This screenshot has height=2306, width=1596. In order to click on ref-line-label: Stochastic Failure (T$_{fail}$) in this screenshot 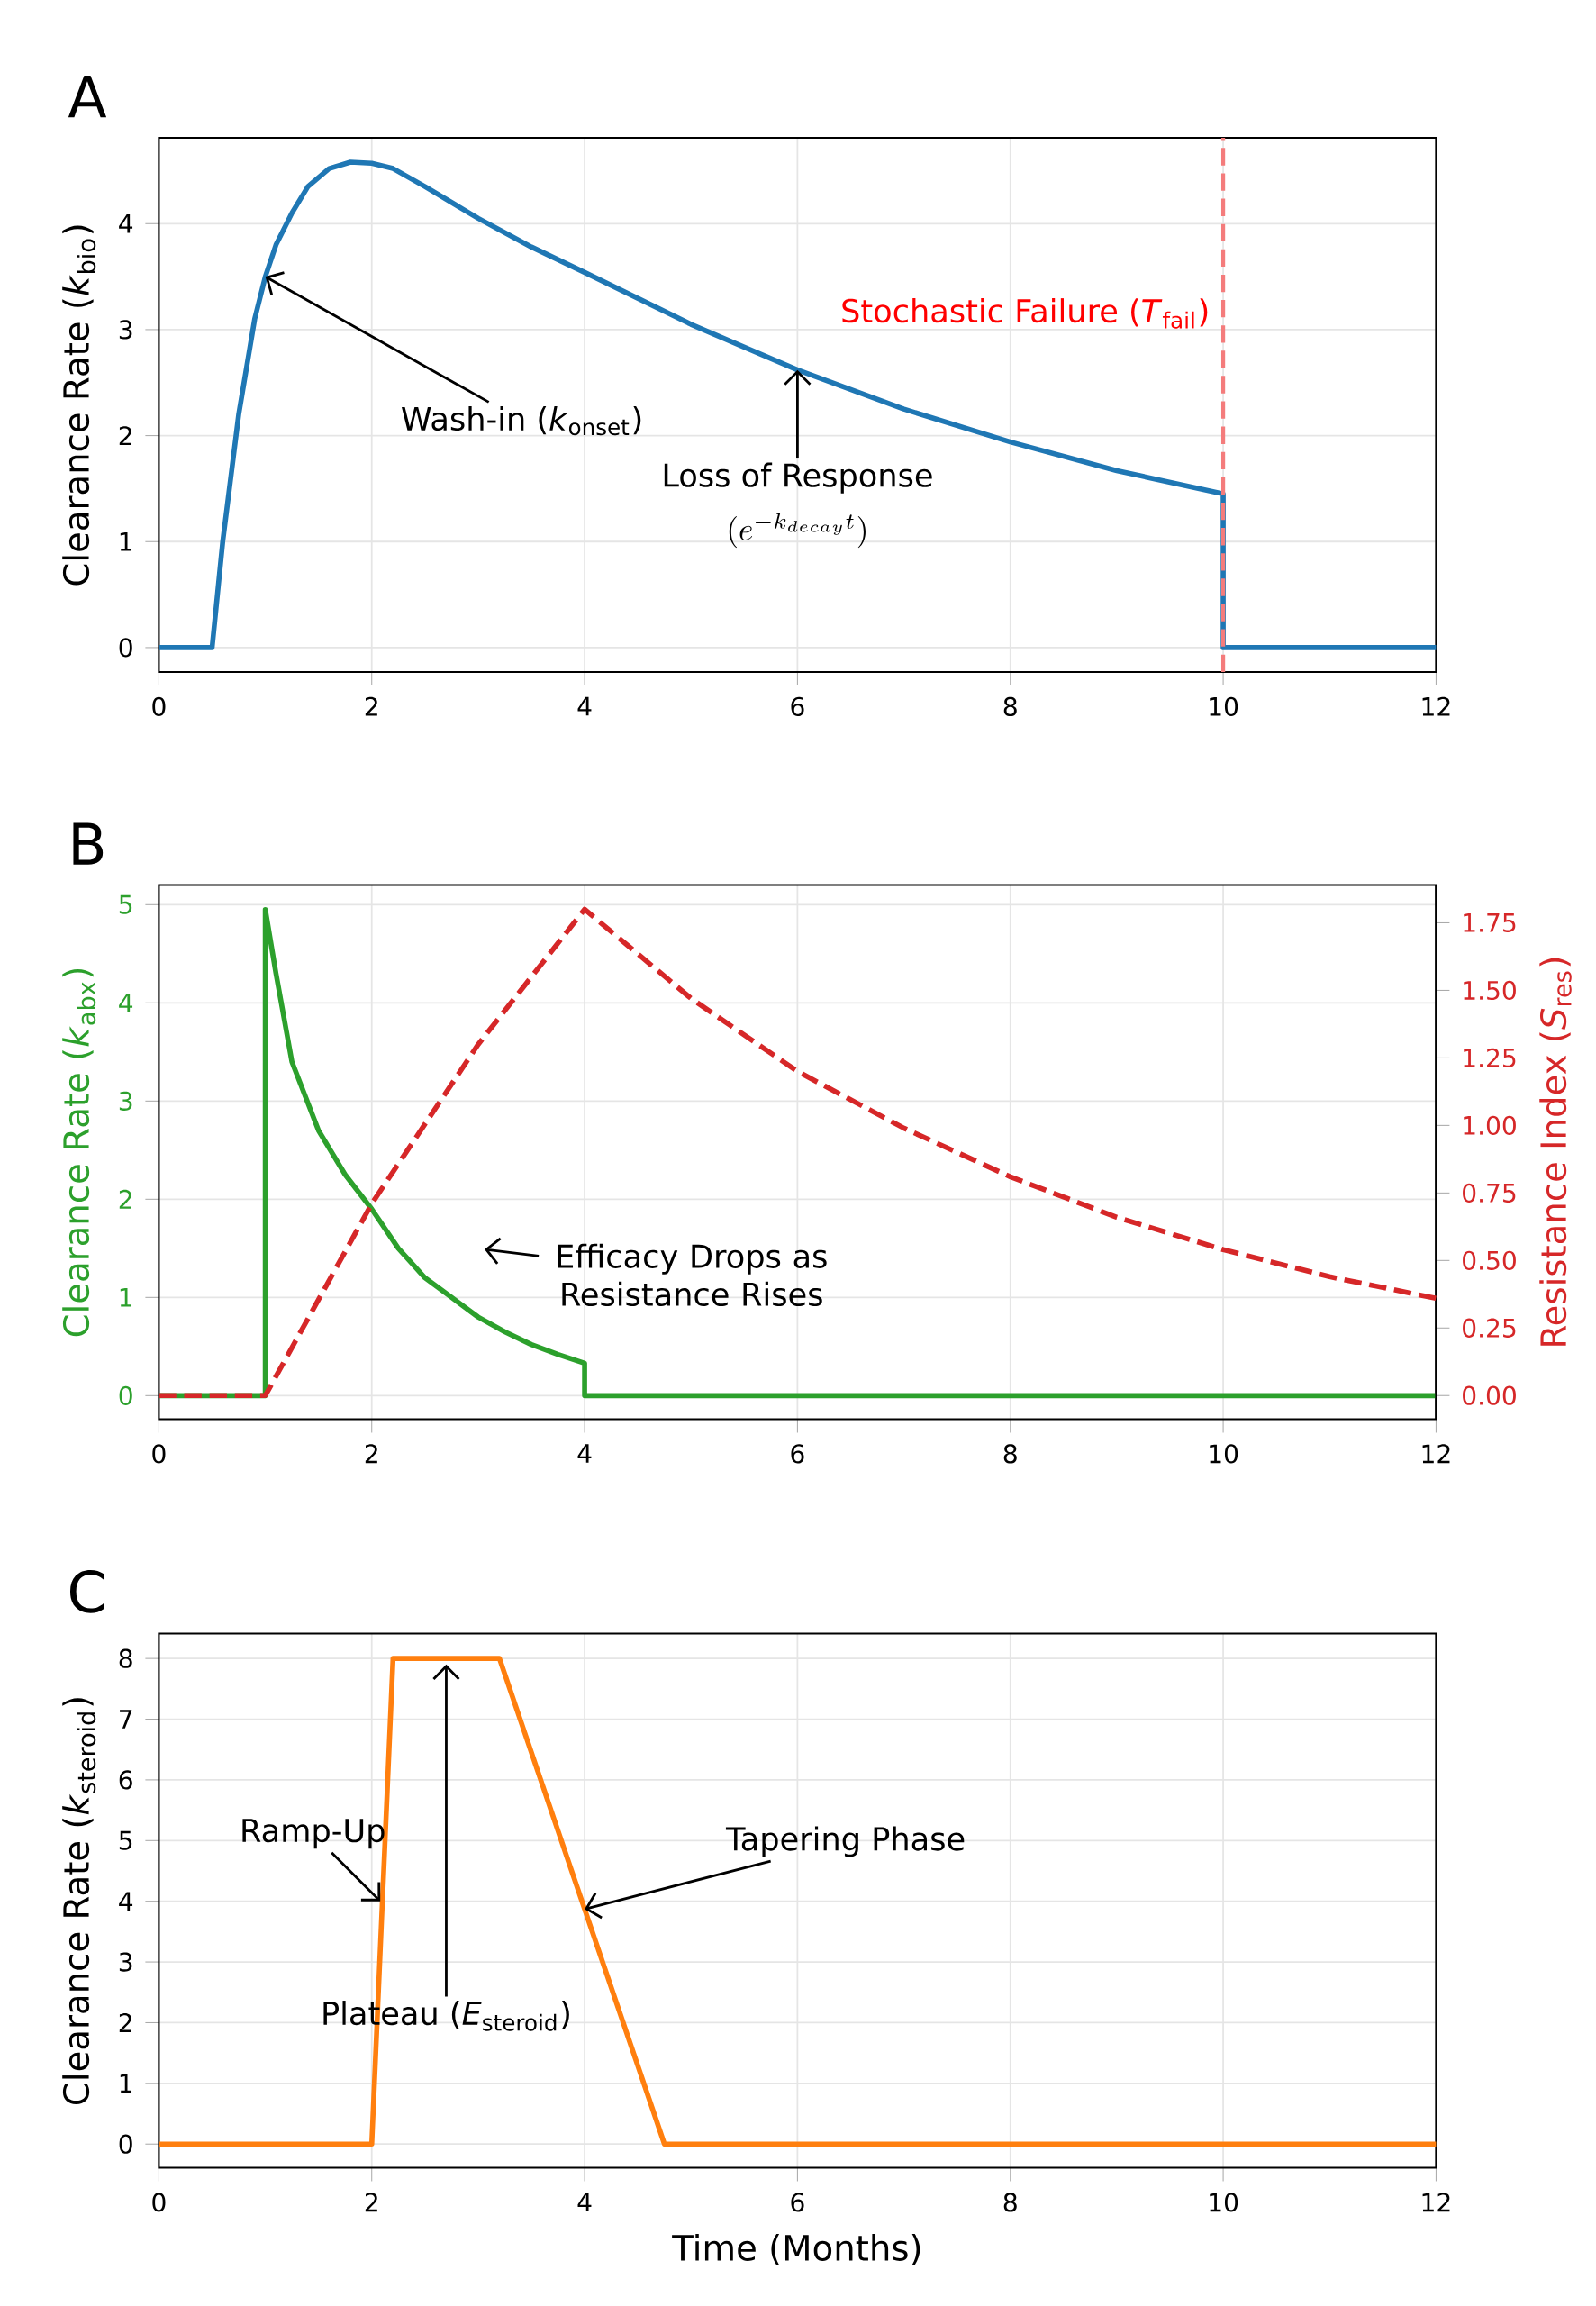, I will do `click(1025, 313)`.